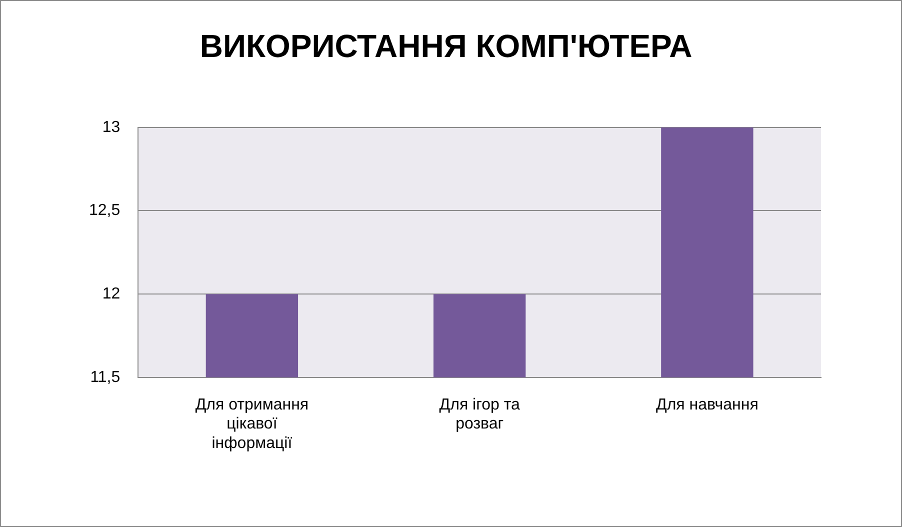 This screenshot has height=527, width=902. What do you see at coordinates (105, 377) in the screenshot?
I see `y-tick-label: 11,5` at bounding box center [105, 377].